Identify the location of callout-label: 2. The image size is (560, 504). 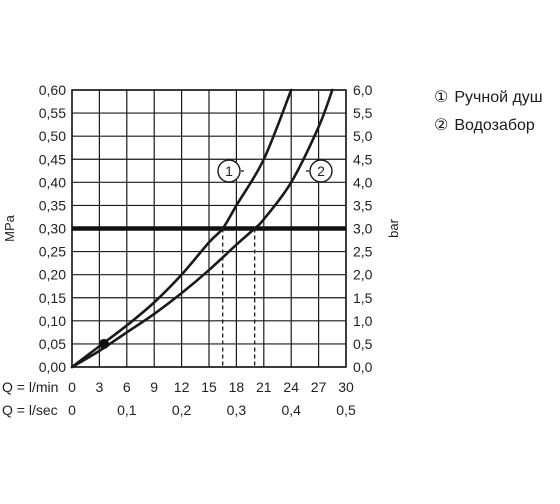
(321, 171).